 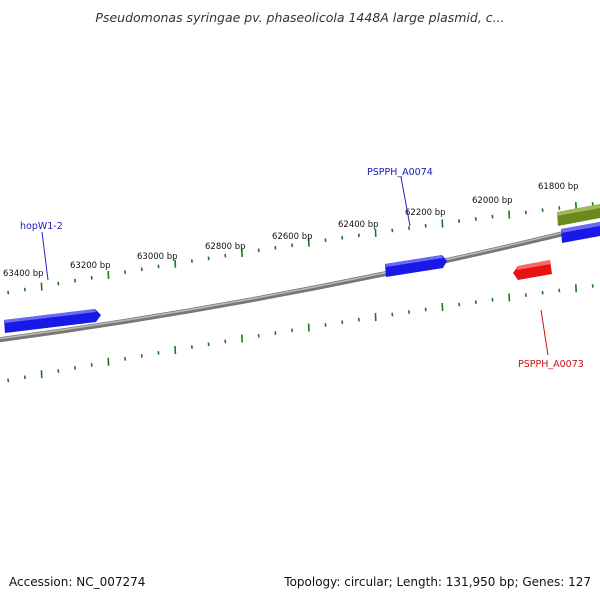 What do you see at coordinates (23, 274) in the screenshot?
I see `tick-label: 63400 bp` at bounding box center [23, 274].